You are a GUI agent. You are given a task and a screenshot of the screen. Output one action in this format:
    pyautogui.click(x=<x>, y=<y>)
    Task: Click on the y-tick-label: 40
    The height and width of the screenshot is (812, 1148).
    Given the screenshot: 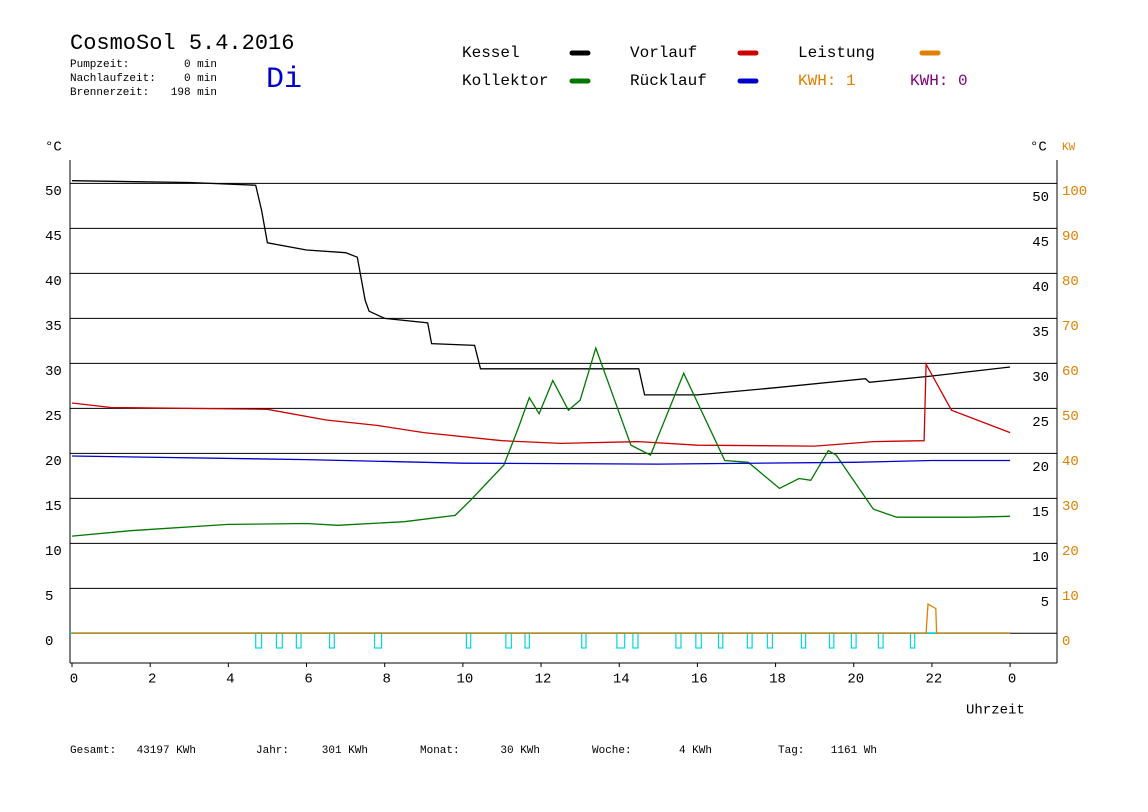 What is the action you would take?
    pyautogui.click(x=53, y=282)
    